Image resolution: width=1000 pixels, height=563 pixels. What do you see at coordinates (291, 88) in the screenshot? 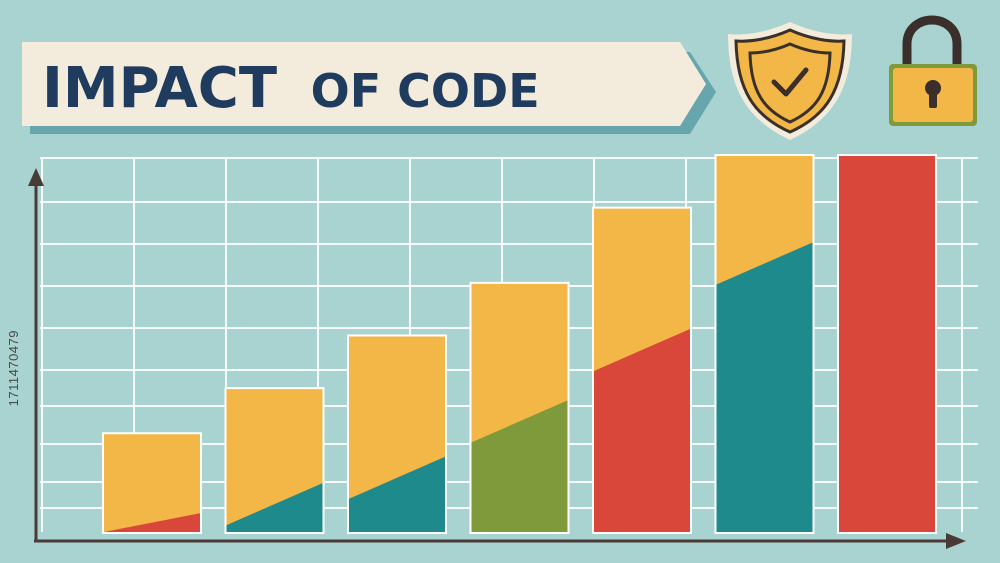
I see `page-title: IMPACT OF CODE` at bounding box center [291, 88].